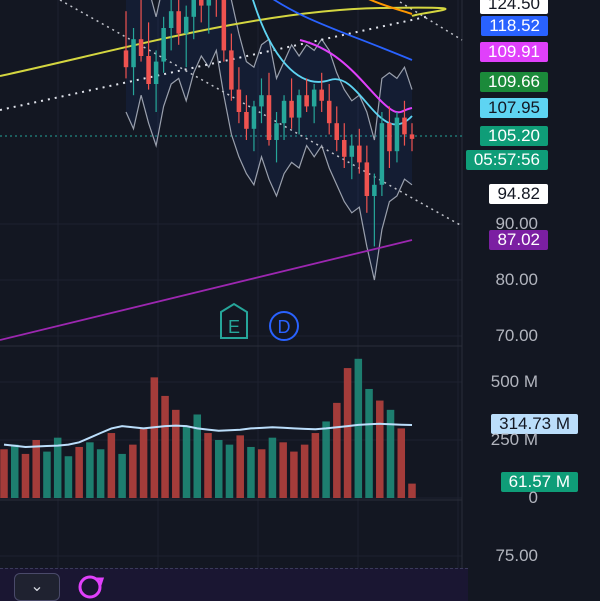 This screenshot has width=600, height=601. I want to click on axis-tick-label: 250 M, so click(514, 439).